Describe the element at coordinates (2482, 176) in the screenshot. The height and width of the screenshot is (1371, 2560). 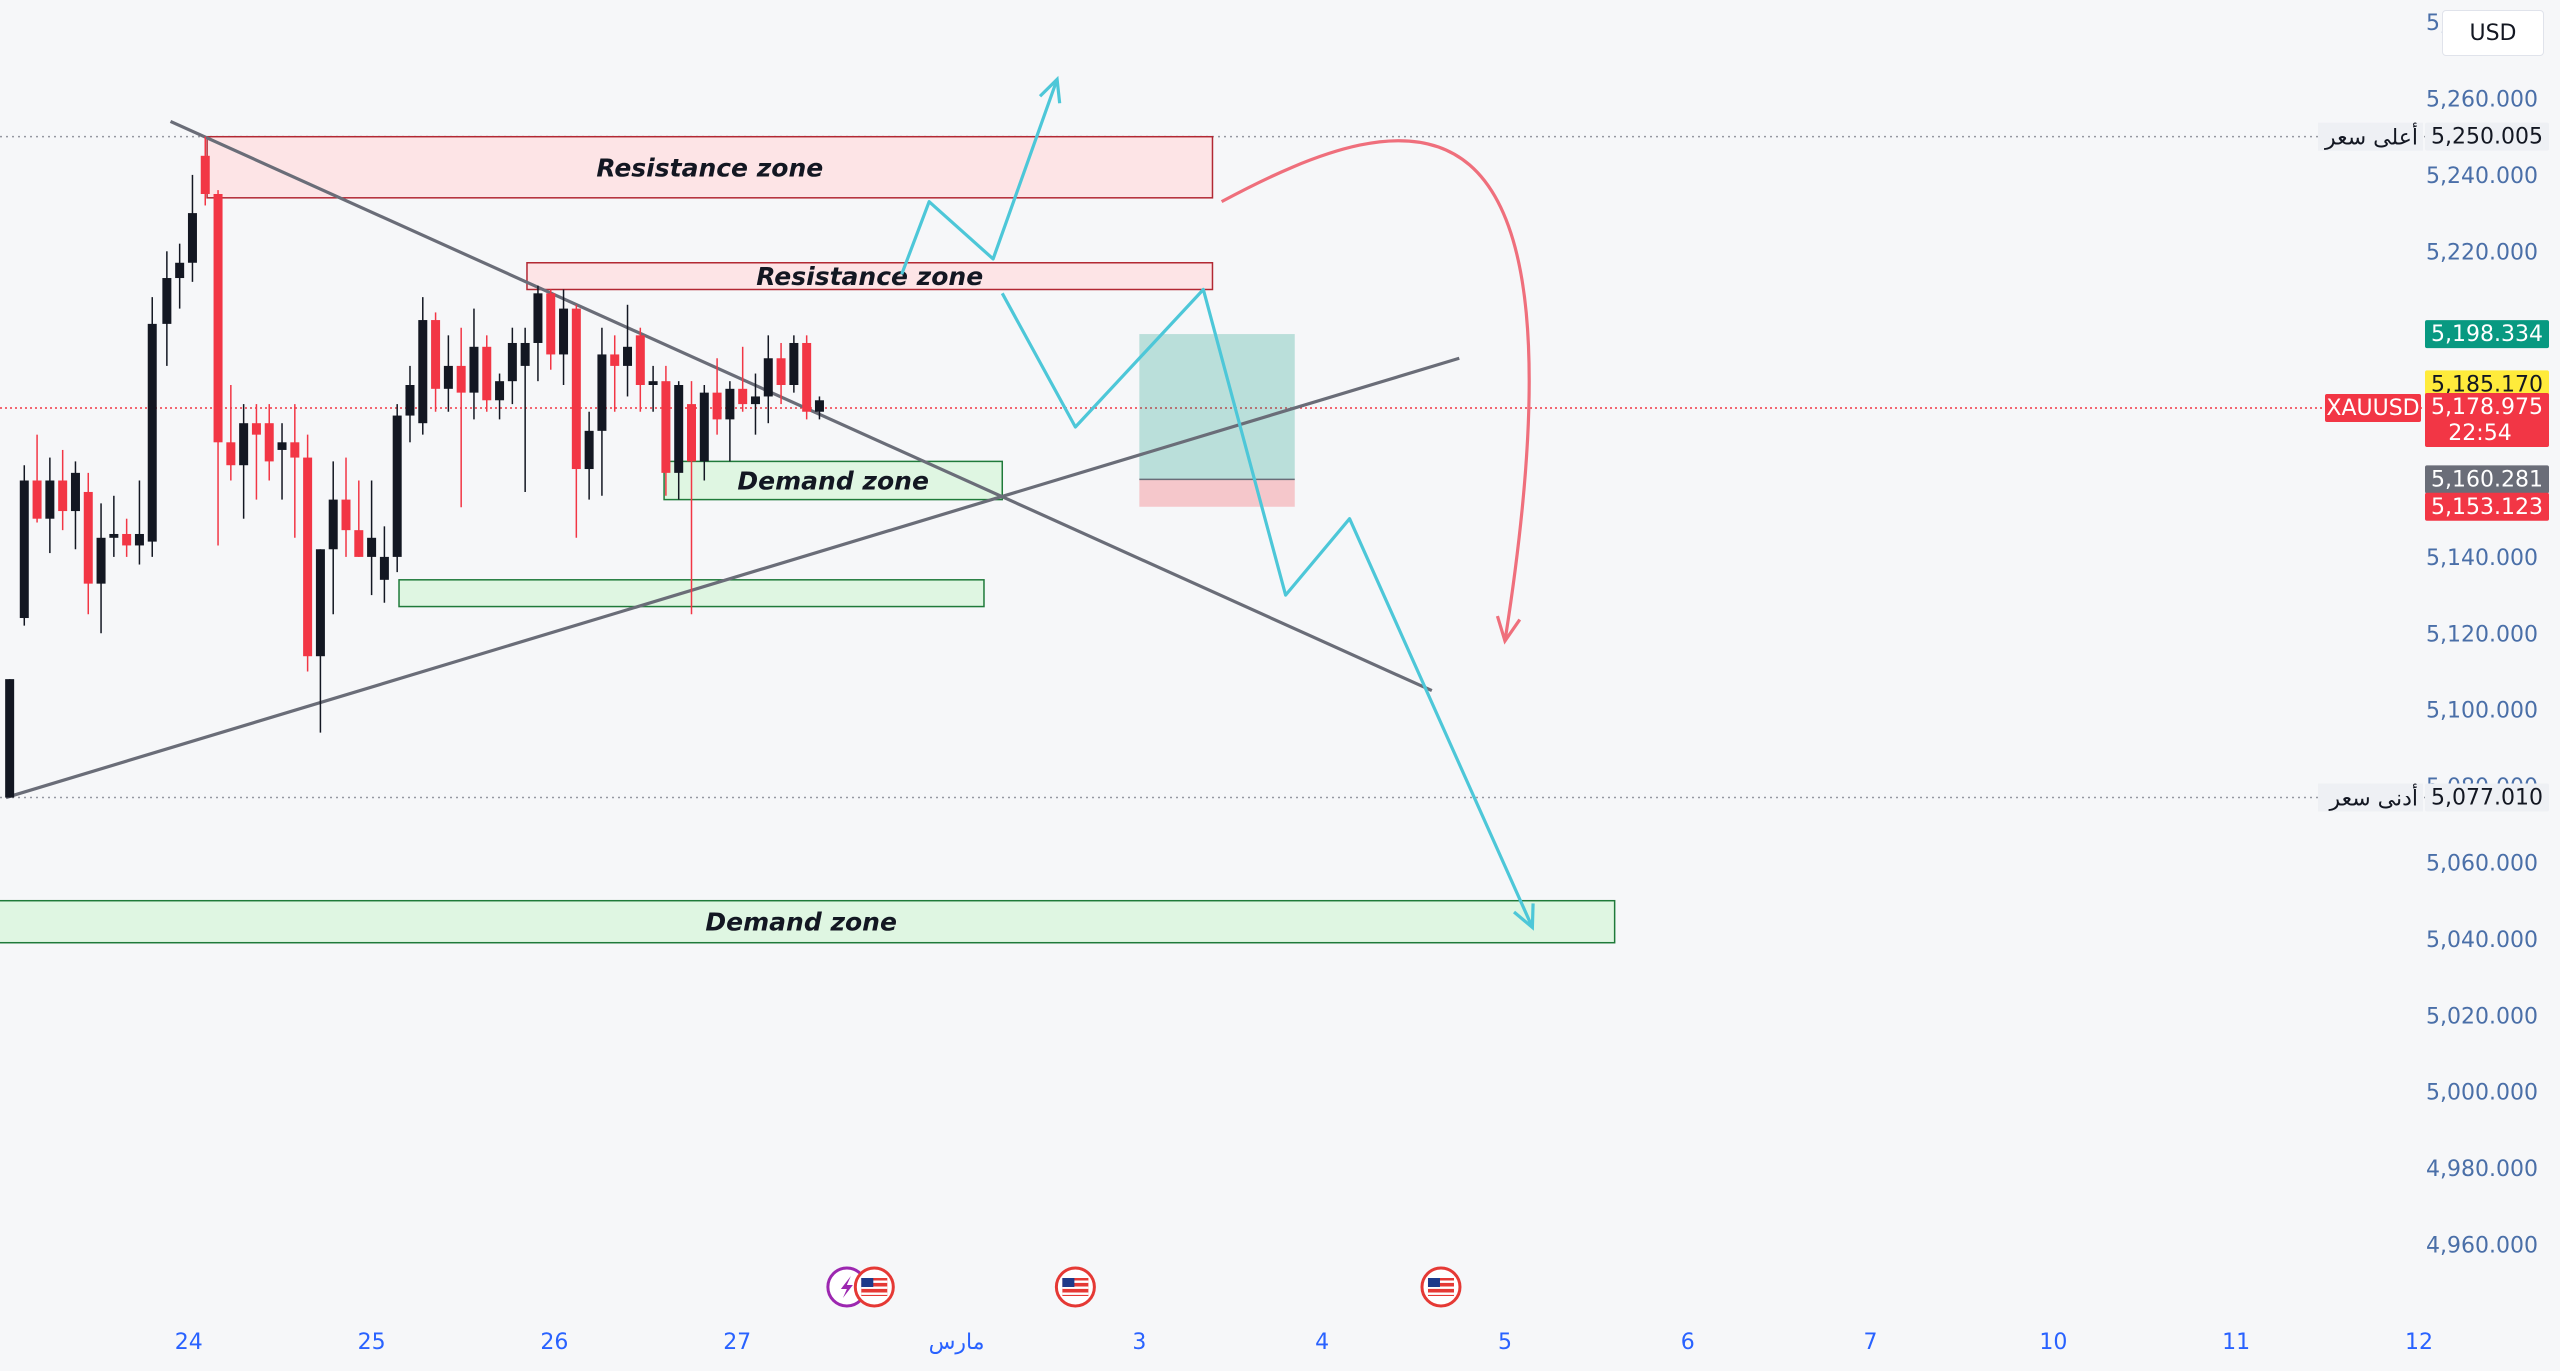
I see `price-axis-label: 5,240.000` at that location.